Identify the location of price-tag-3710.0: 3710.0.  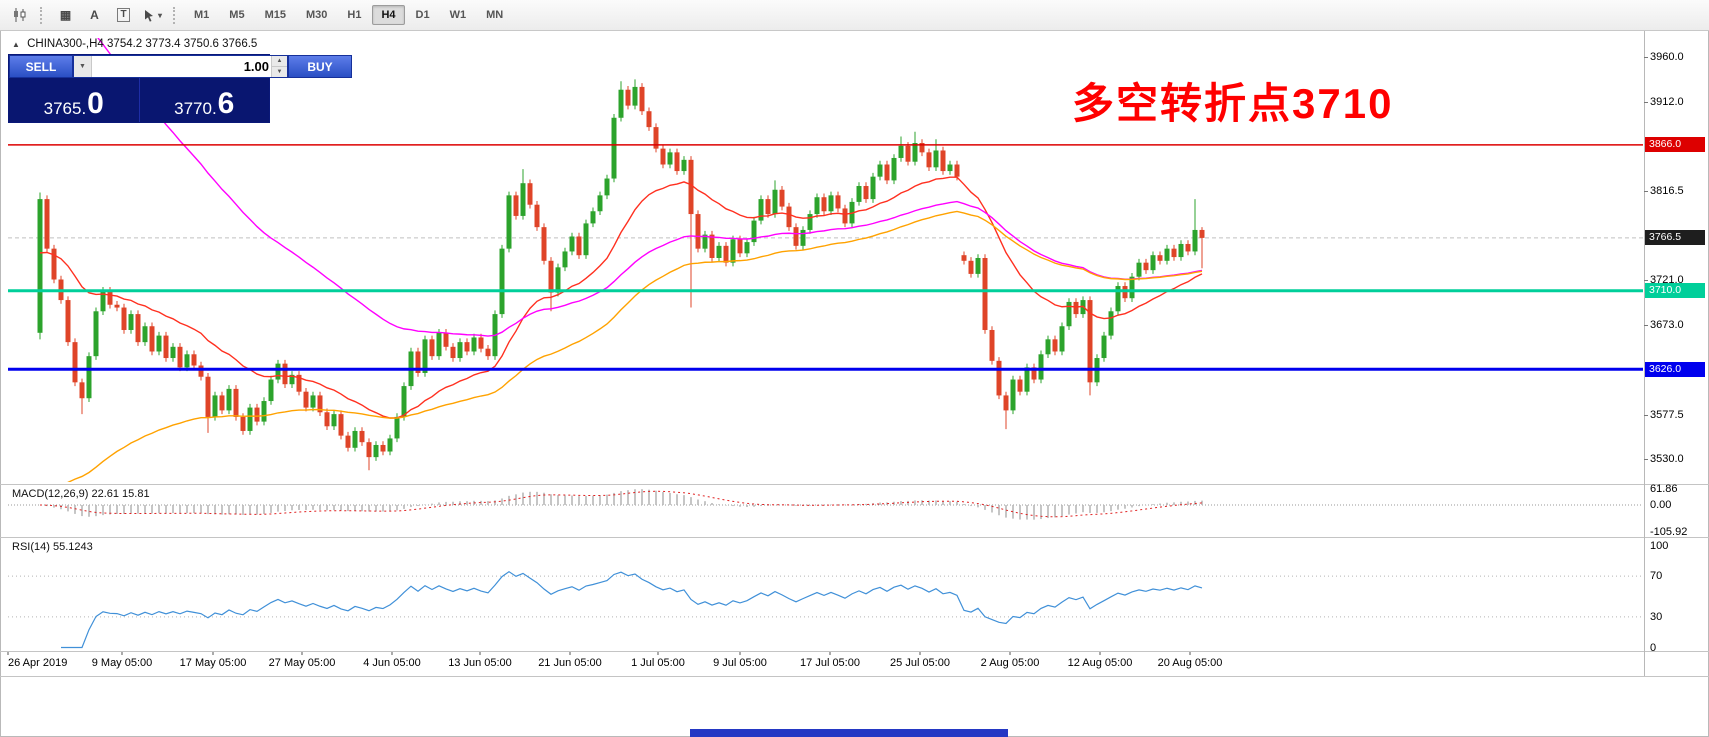
(1675, 291).